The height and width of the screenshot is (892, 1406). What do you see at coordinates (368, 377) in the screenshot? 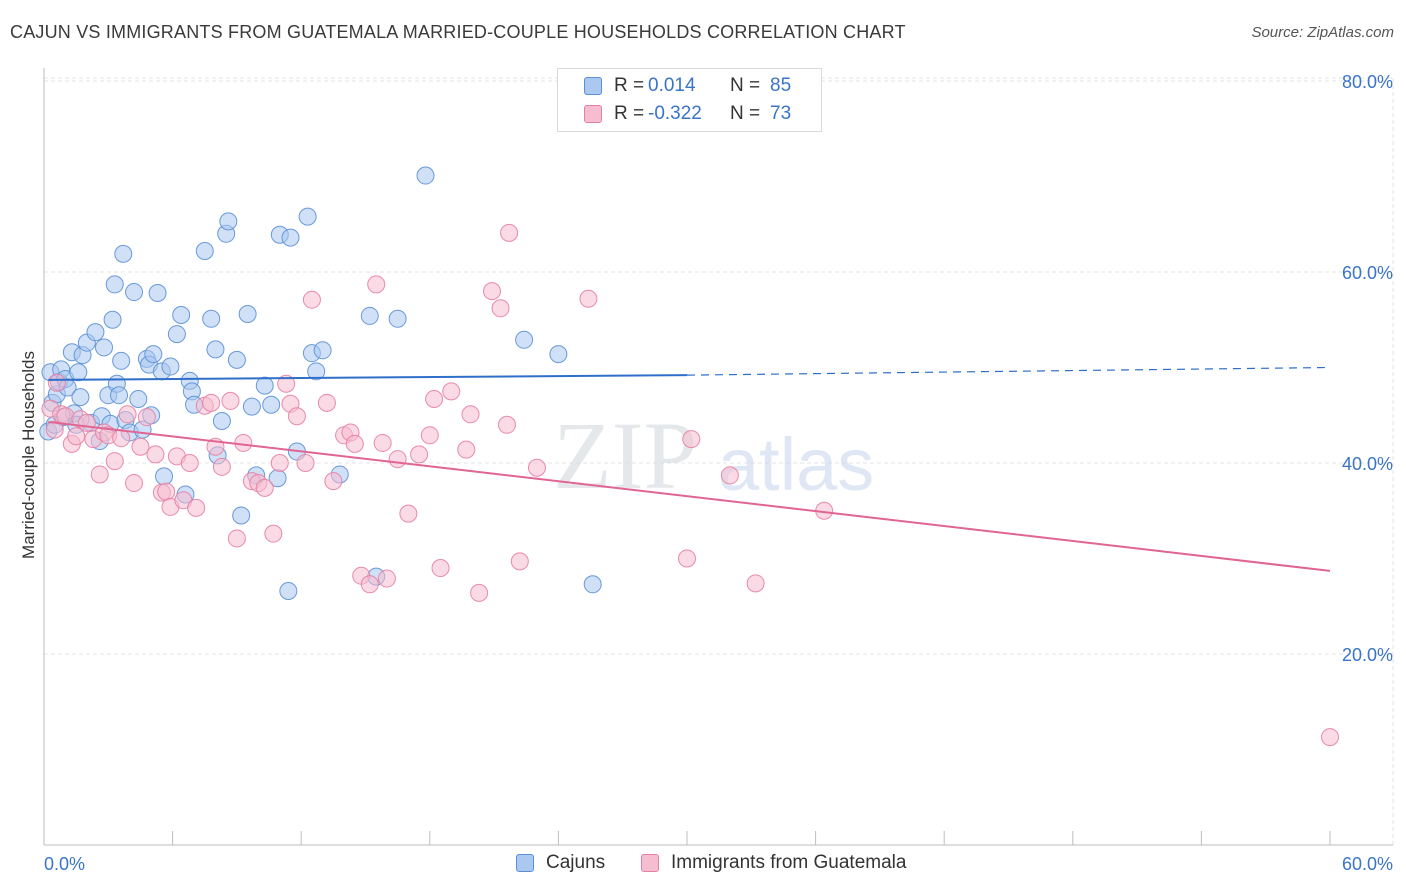
I see `cajun-trend-line` at bounding box center [368, 377].